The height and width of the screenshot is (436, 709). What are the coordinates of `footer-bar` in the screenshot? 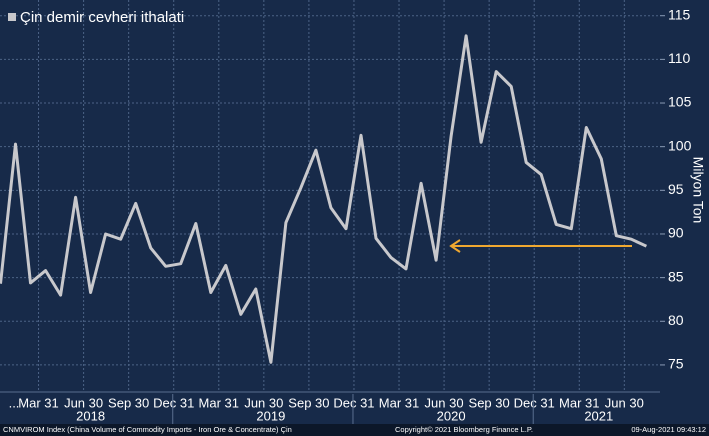 It's located at (354, 430).